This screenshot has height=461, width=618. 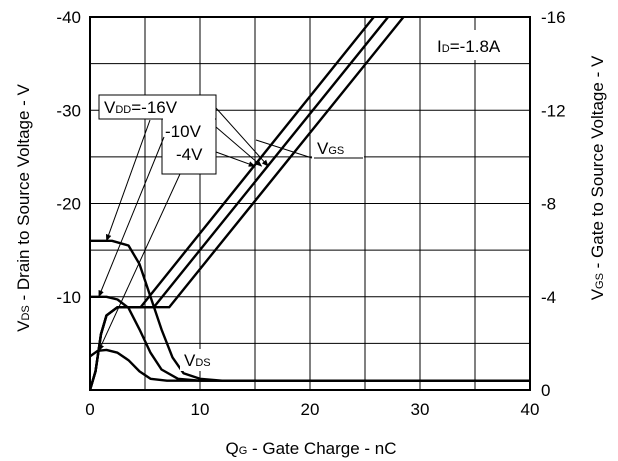 I want to click on x-tick-label: 40, so click(x=530, y=409).